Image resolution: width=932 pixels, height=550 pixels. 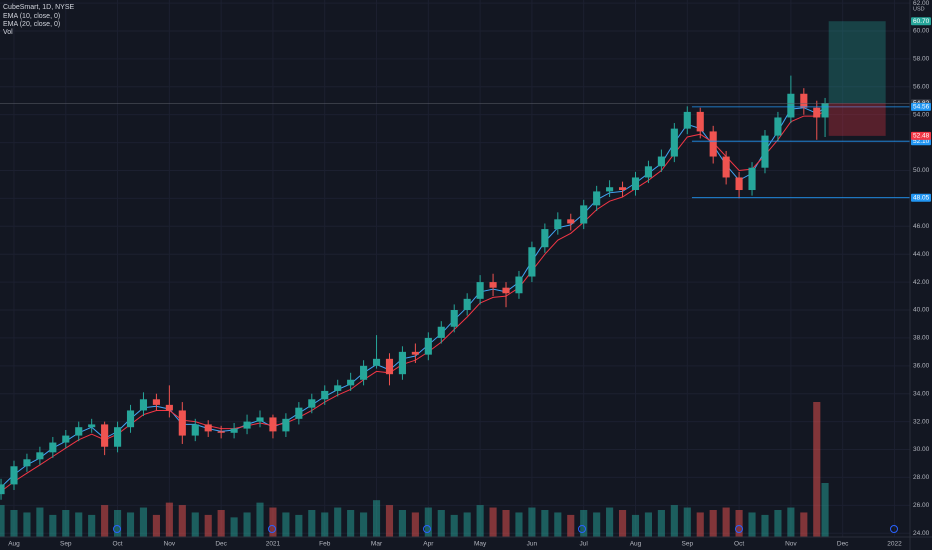 What do you see at coordinates (921, 393) in the screenshot?
I see `y-tick-label: 34.00` at bounding box center [921, 393].